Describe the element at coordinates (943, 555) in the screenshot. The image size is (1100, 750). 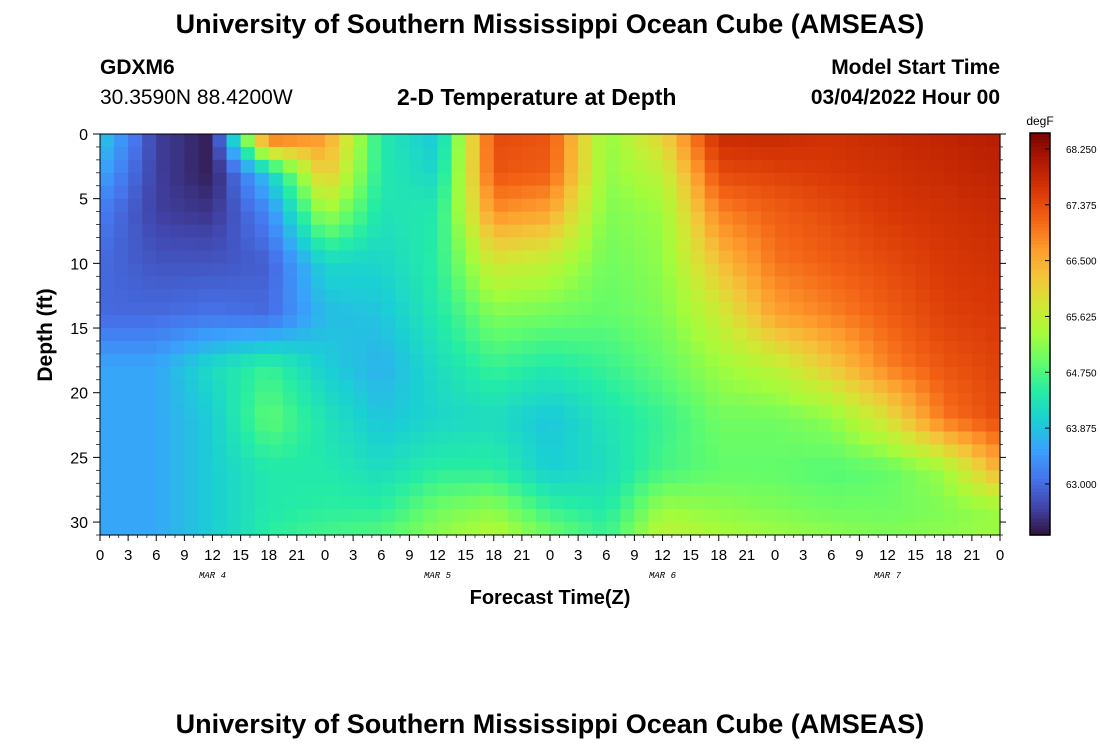
I see `x-tick-label: 18` at that location.